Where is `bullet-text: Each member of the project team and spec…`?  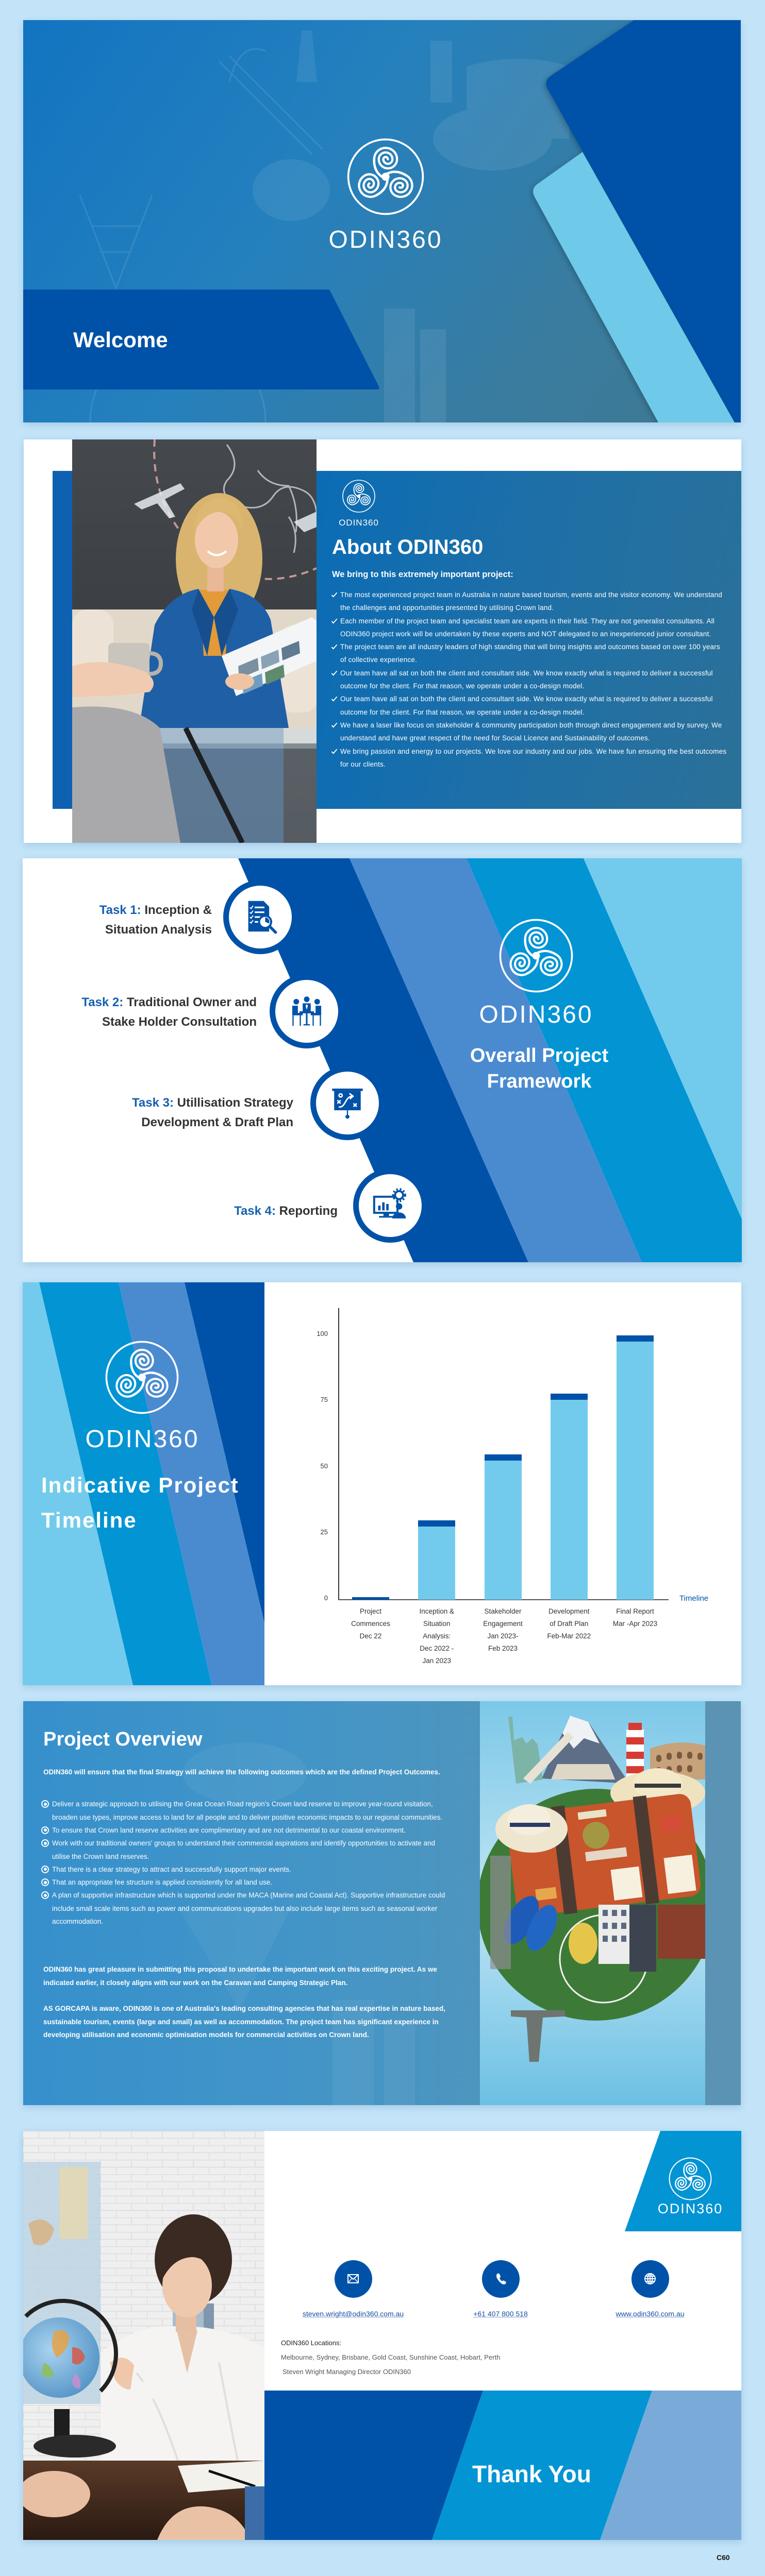
bullet-text: Each member of the project team and spec… is located at coordinates (527, 627).